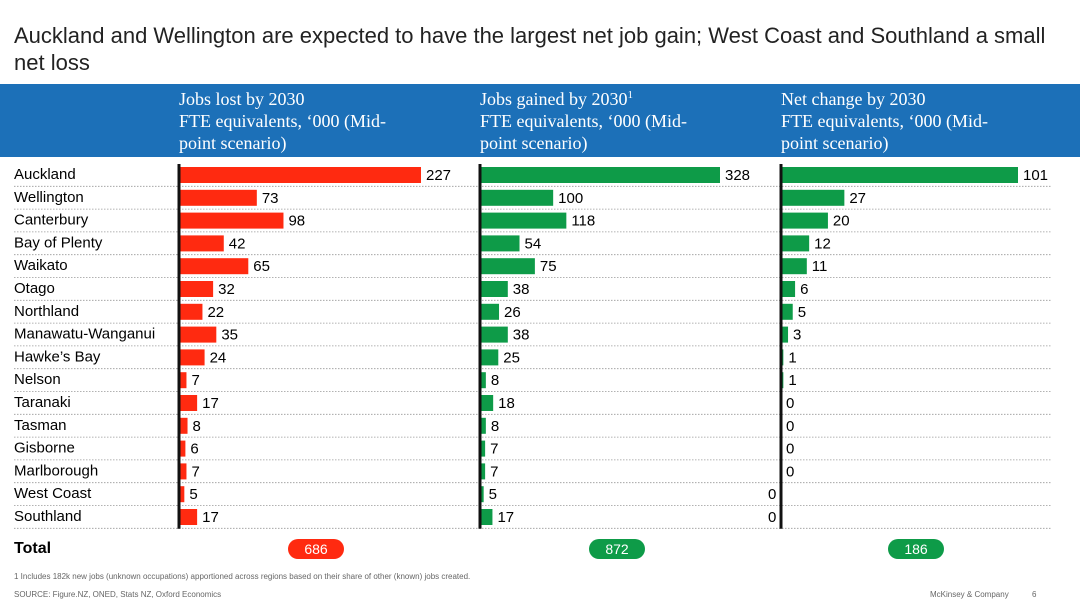 The width and height of the screenshot is (1080, 608). What do you see at coordinates (630, 95) in the screenshot?
I see `footnote-marker: 1` at bounding box center [630, 95].